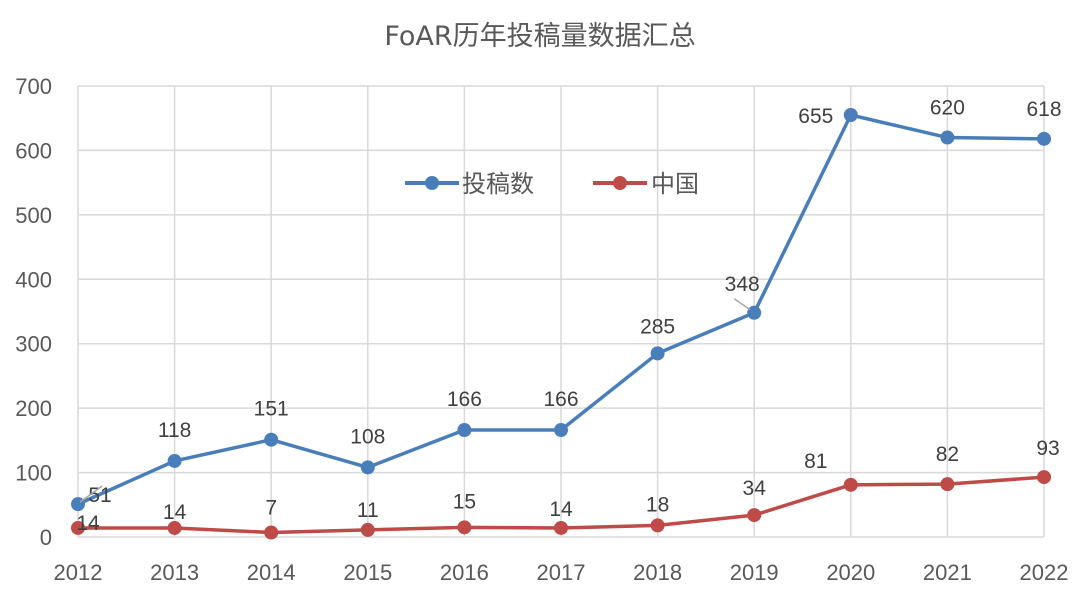  What do you see at coordinates (271, 507) in the screenshot?
I see `data-label: 7` at bounding box center [271, 507].